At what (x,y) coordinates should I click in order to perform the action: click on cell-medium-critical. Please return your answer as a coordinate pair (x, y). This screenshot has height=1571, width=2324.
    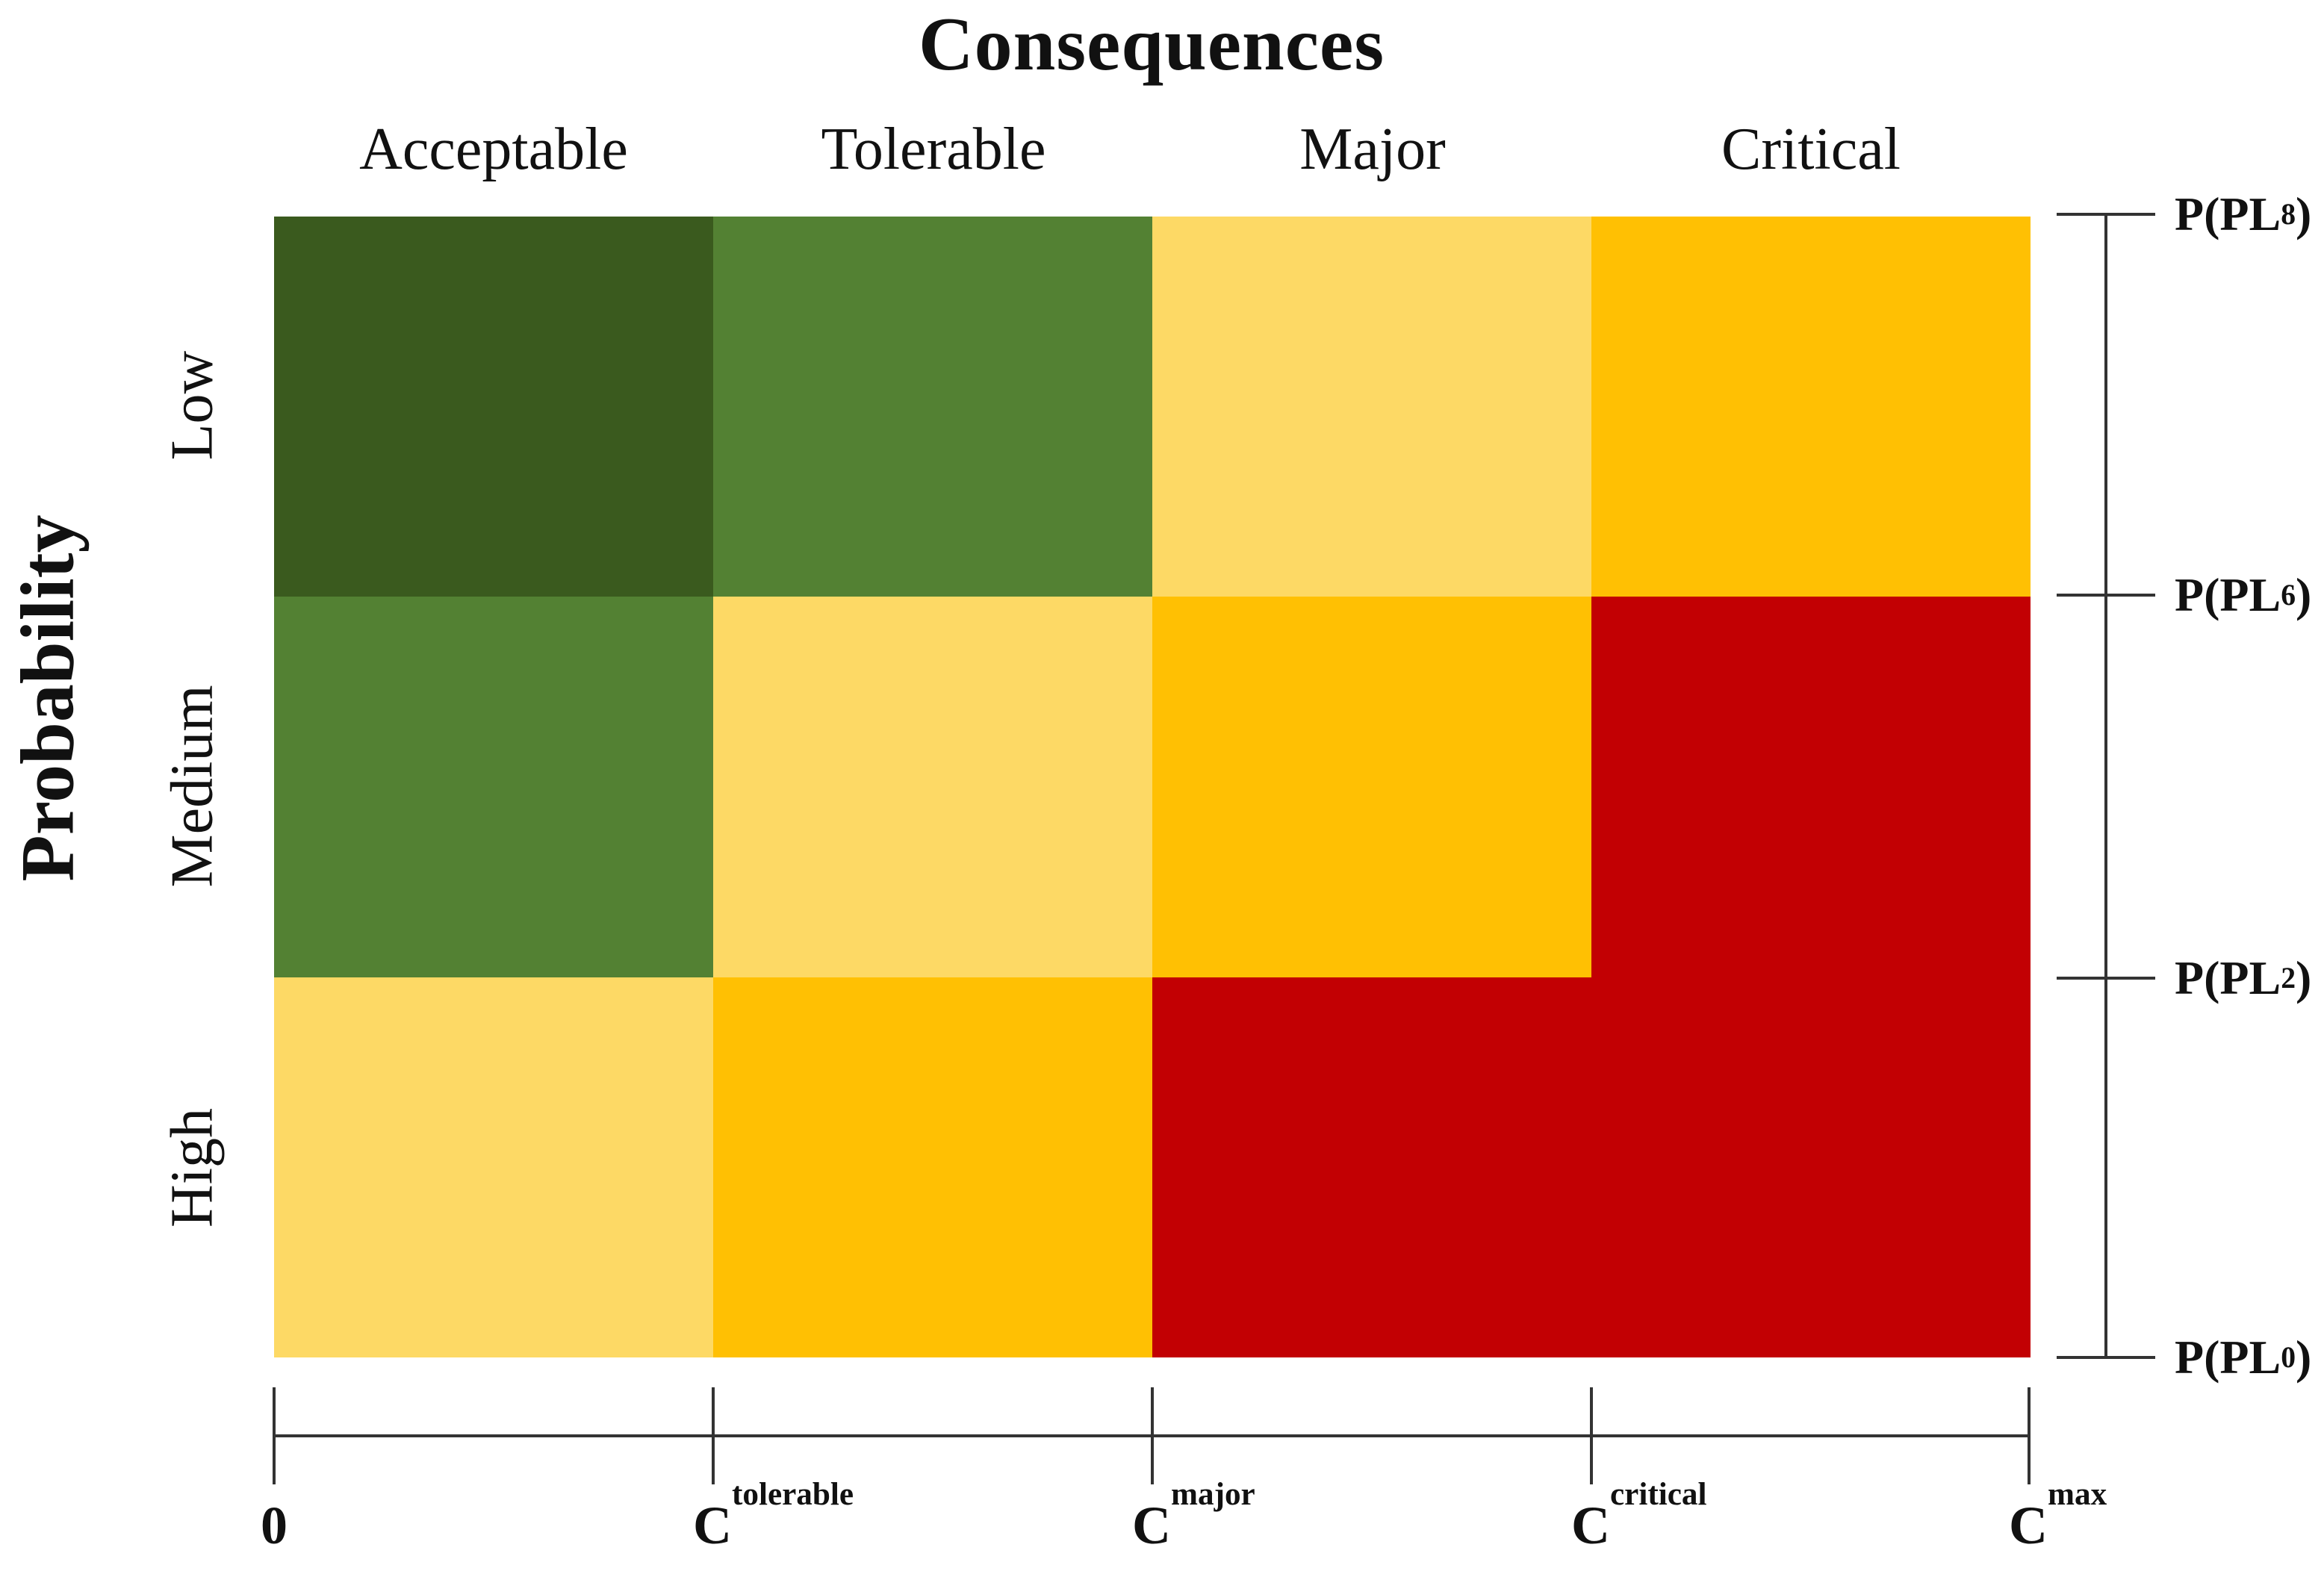
    Looking at the image, I should click on (1811, 787).